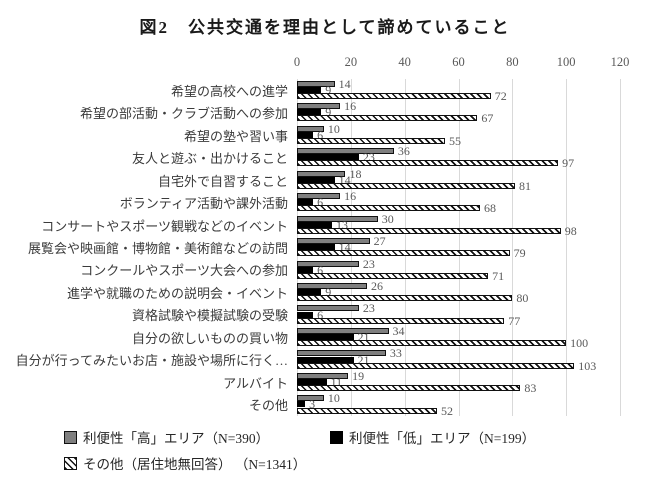  Describe the element at coordinates (70, 437) in the screenshot. I see `legend-swatch-gray` at that location.